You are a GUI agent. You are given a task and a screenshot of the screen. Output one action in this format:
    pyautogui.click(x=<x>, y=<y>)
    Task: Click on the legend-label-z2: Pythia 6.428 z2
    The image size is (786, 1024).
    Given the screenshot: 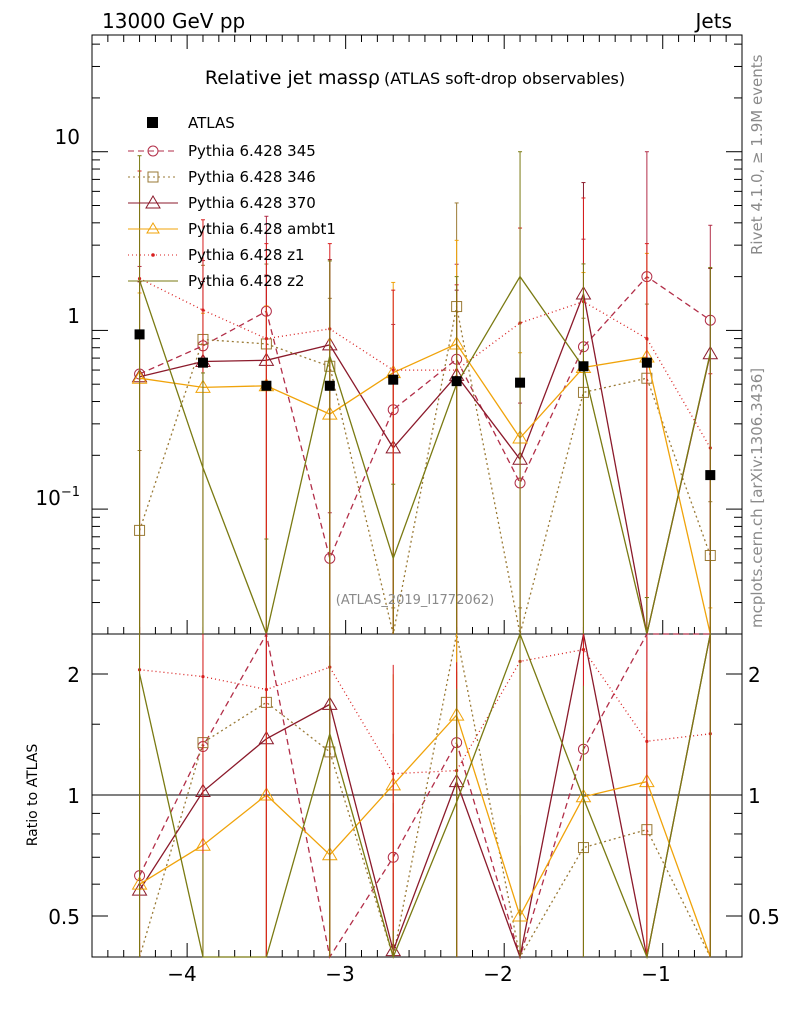 What is the action you would take?
    pyautogui.click(x=246, y=281)
    